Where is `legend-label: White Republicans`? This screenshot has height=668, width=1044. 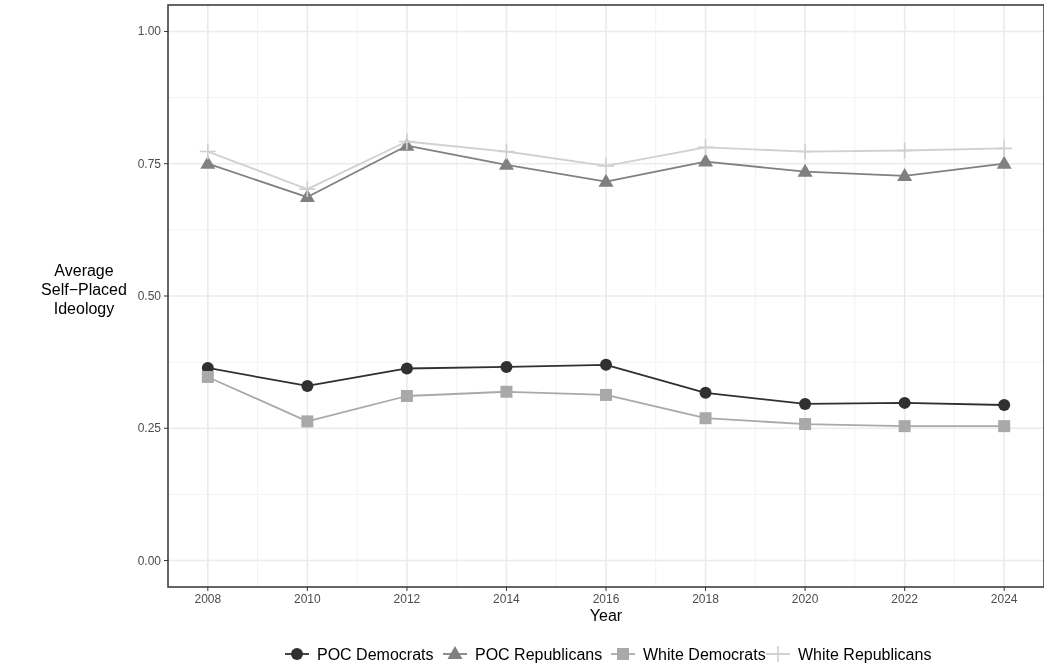
legend-label: White Republicans is located at coordinates (865, 654).